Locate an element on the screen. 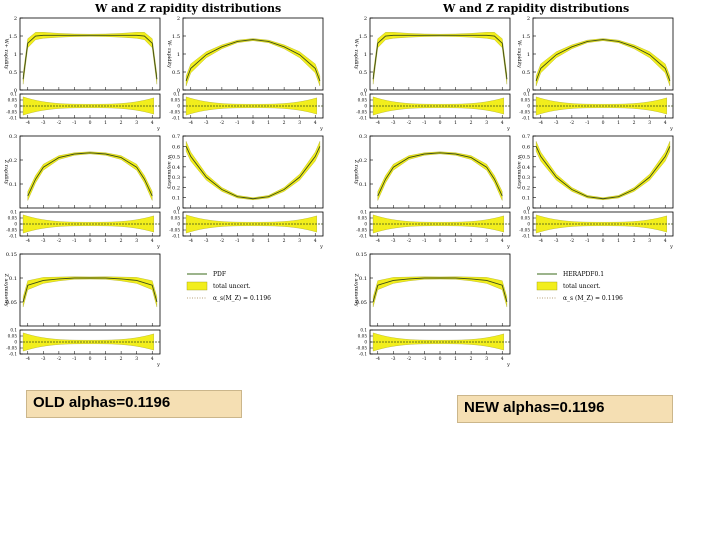 The width and height of the screenshot is (720, 540). caption-new: NEW alphas=0.1196 is located at coordinates (565, 409).